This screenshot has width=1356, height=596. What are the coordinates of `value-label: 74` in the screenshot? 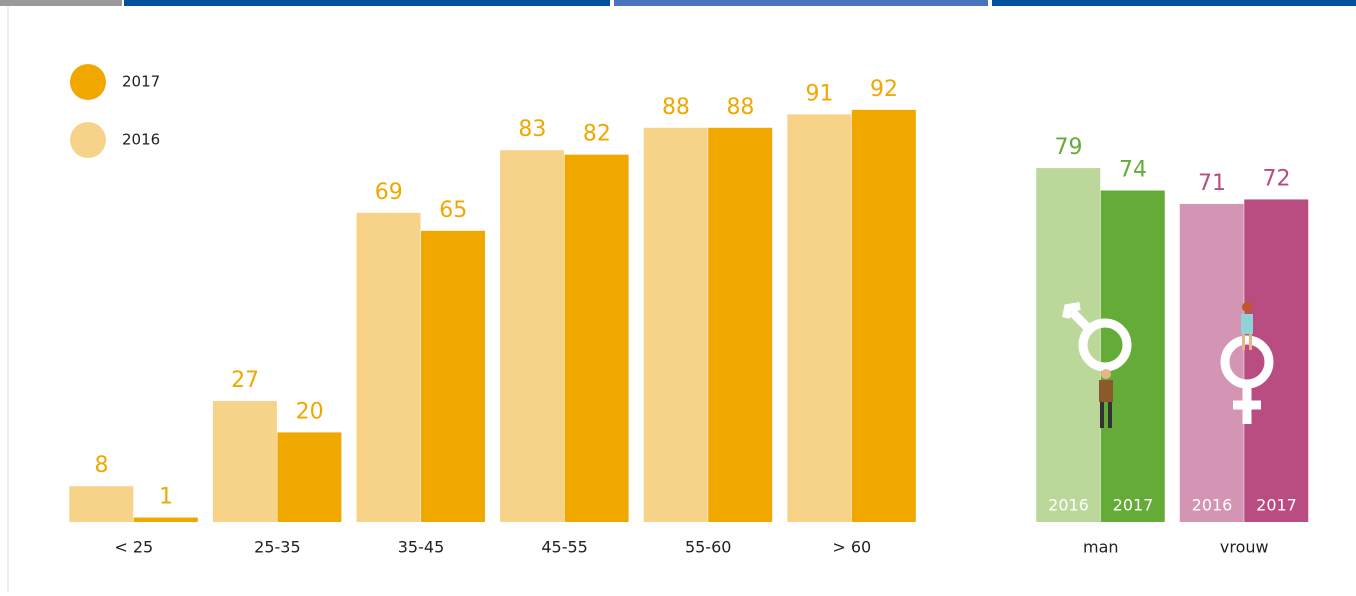 It's located at (1133, 169).